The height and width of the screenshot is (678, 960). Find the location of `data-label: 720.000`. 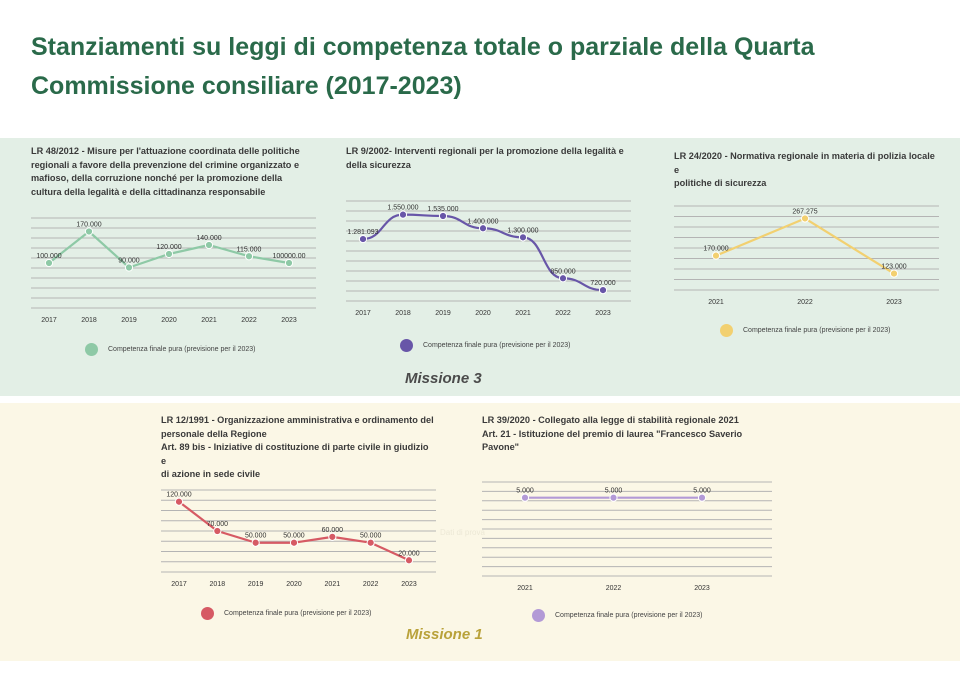

data-label: 720.000 is located at coordinates (602, 283).